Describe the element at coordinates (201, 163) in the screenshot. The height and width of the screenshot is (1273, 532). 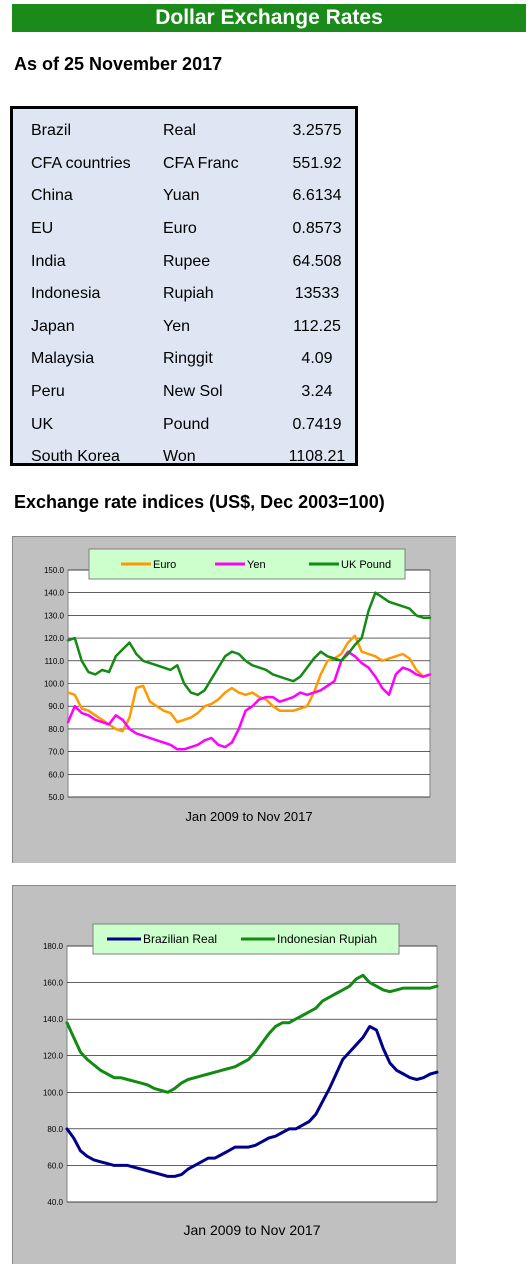
I see `rate-currency: CFA Franc` at that location.